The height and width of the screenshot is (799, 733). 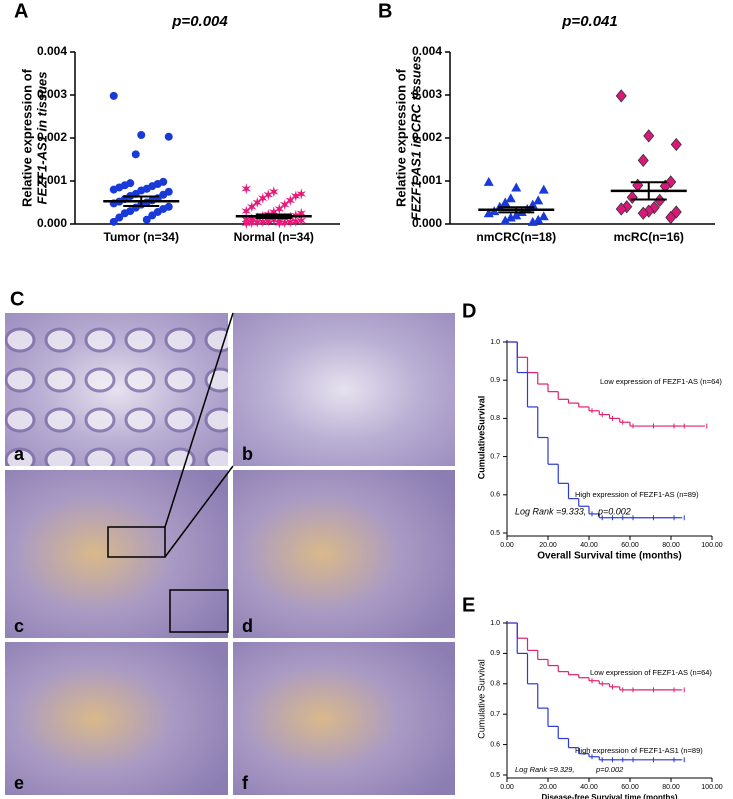 I want to click on x-tick-label: 100.00, so click(x=712, y=787).